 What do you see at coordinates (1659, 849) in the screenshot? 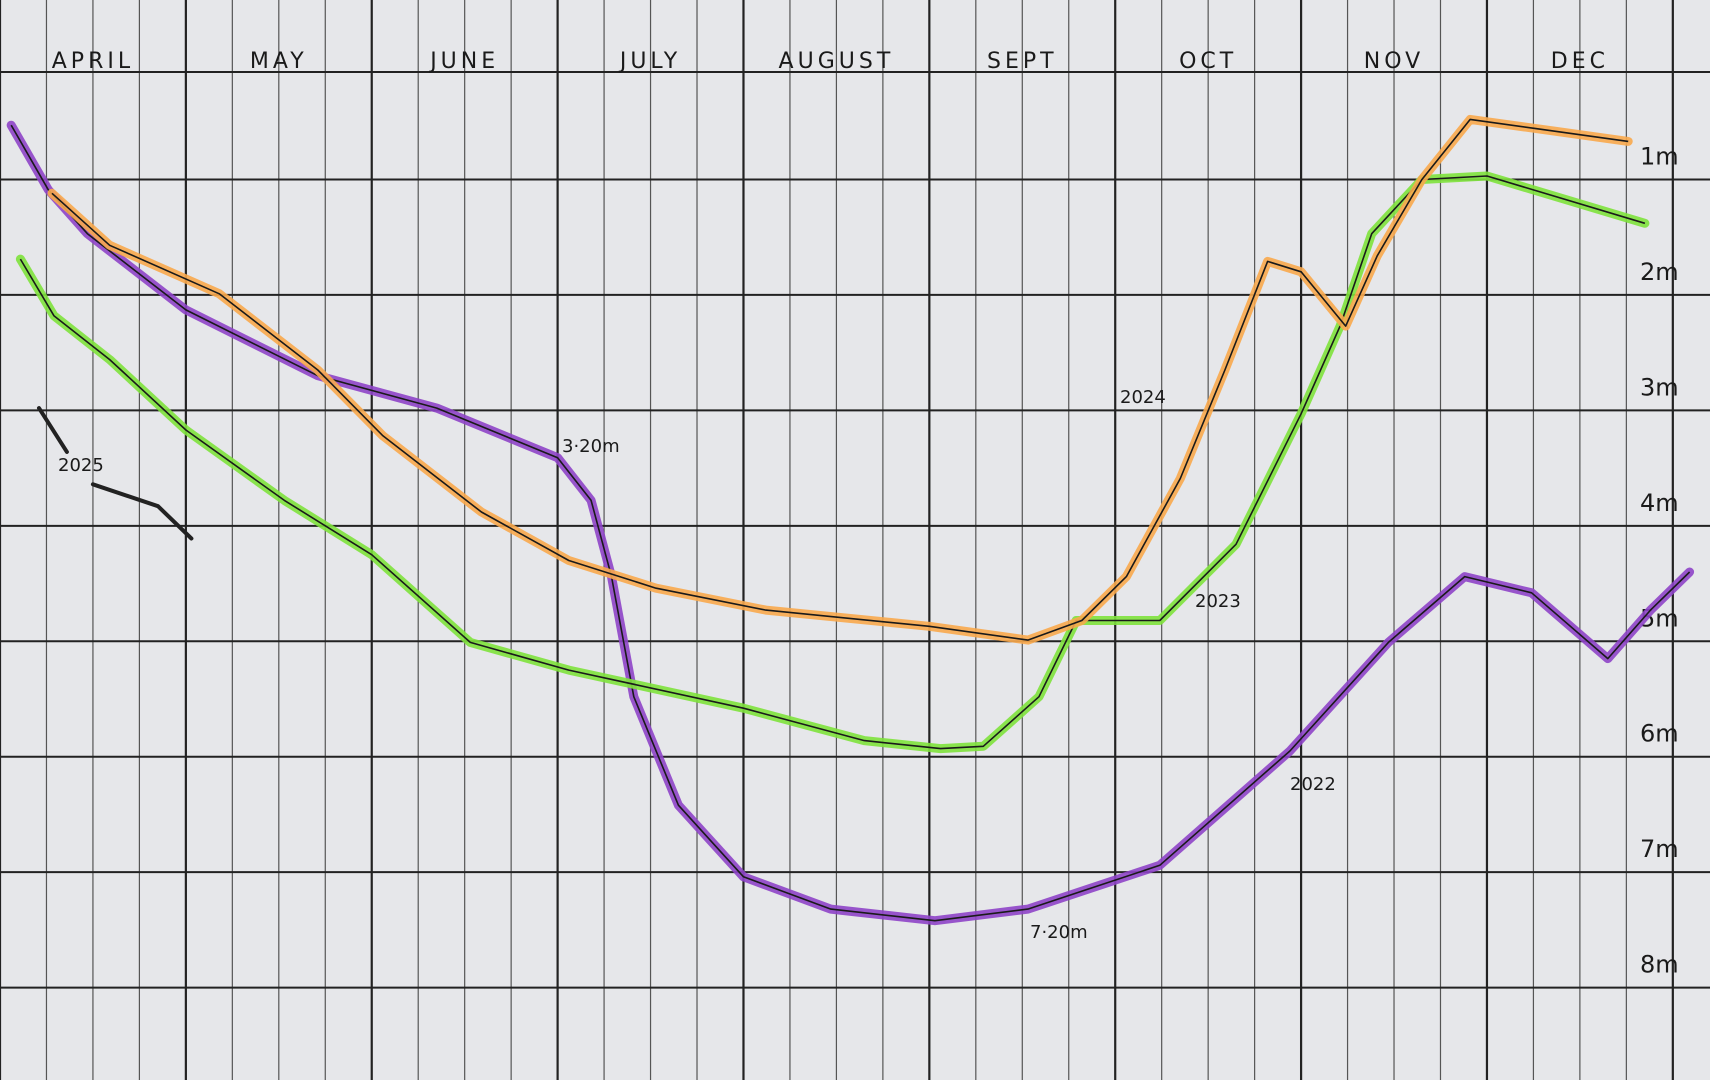
I see `y-tick-label: 7m` at bounding box center [1659, 849].